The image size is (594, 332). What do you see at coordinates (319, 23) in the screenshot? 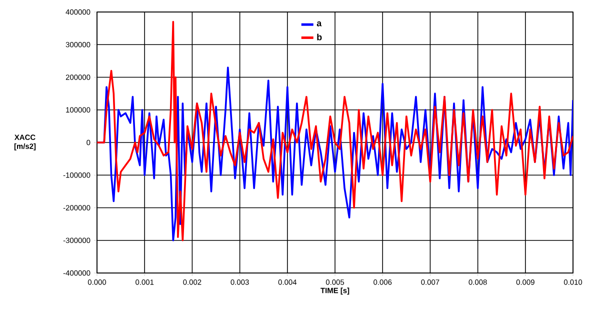
I see `legend-label: a` at bounding box center [319, 23].